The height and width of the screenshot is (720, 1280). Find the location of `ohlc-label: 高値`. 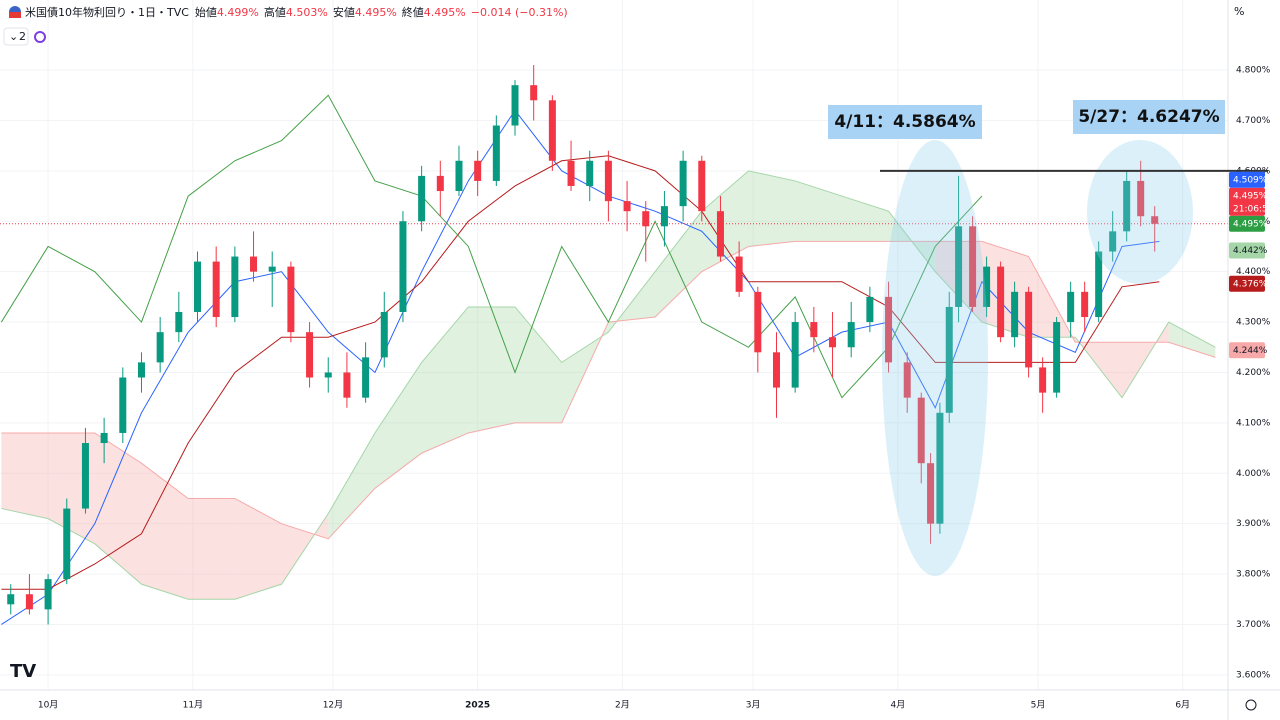

ohlc-label: 高値 is located at coordinates (275, 12).